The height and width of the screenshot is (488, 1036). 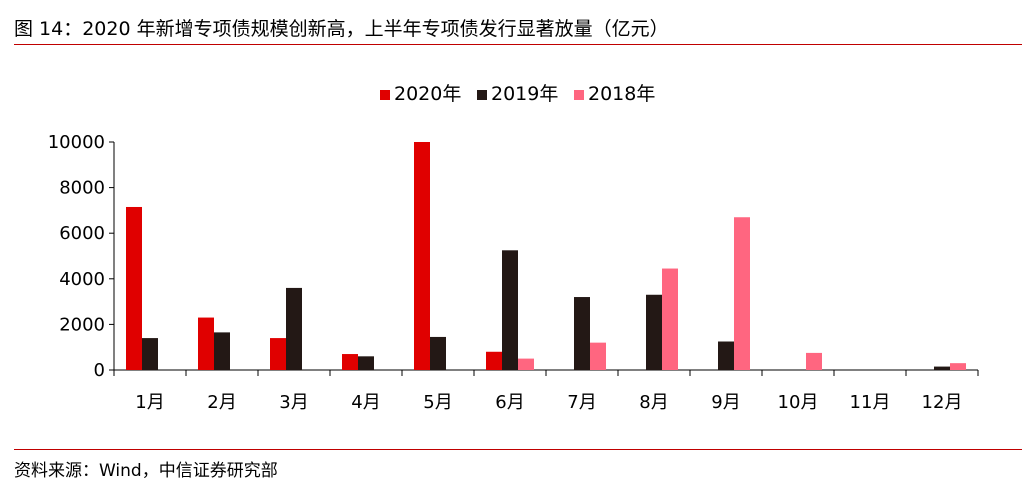 What do you see at coordinates (494, 360) in the screenshot?
I see `bar-2020年-6月` at bounding box center [494, 360].